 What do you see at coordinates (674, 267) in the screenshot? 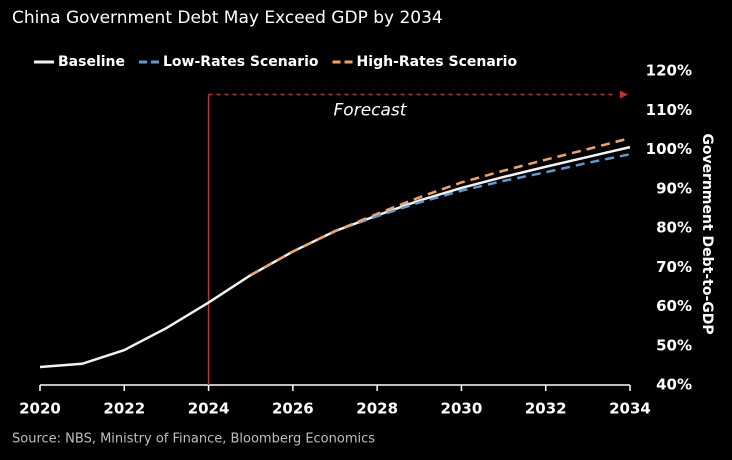
I see `y-tick-label: 70%` at bounding box center [674, 267].